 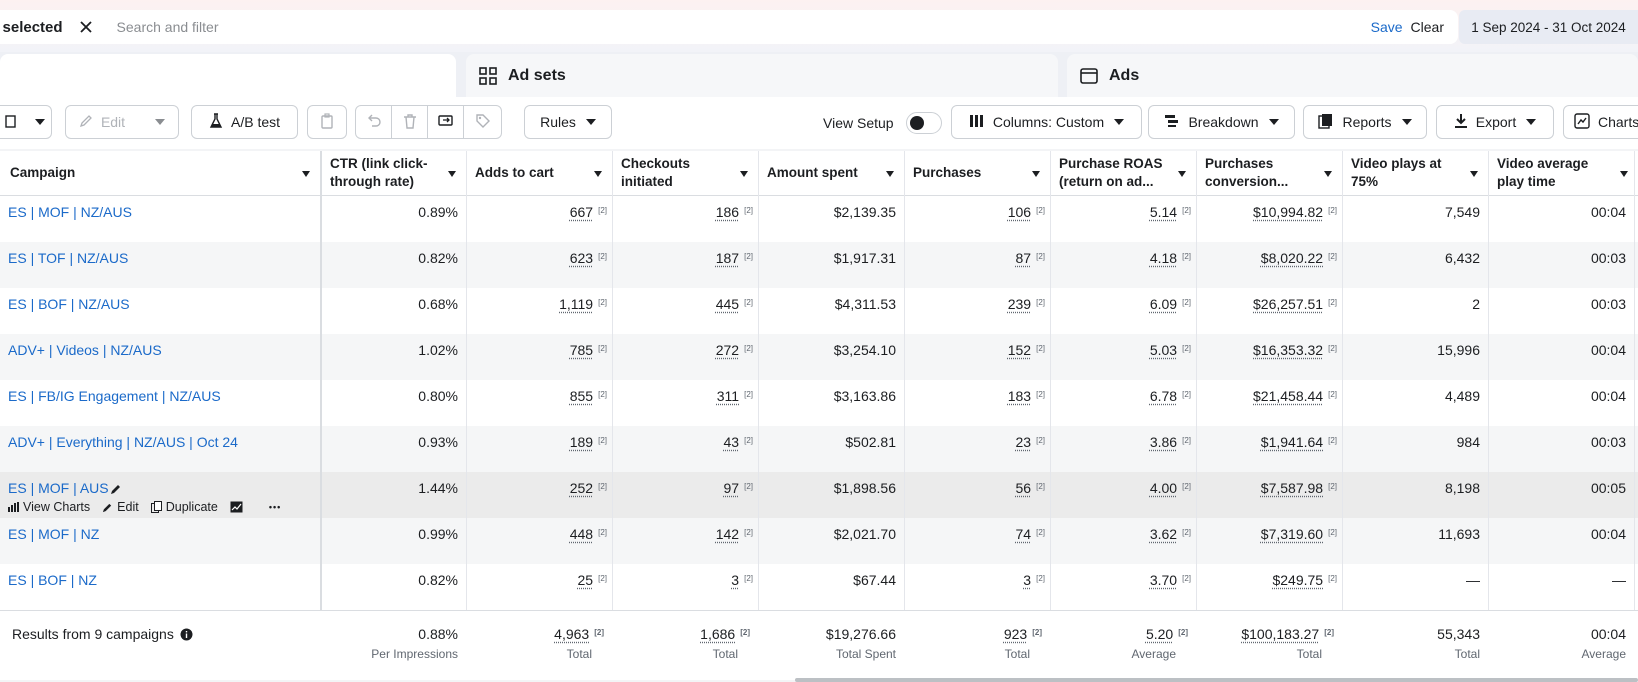 What do you see at coordinates (114, 396) in the screenshot?
I see `campaign-name-link: ES | FB/IG Engagement | NZ/AUS` at bounding box center [114, 396].